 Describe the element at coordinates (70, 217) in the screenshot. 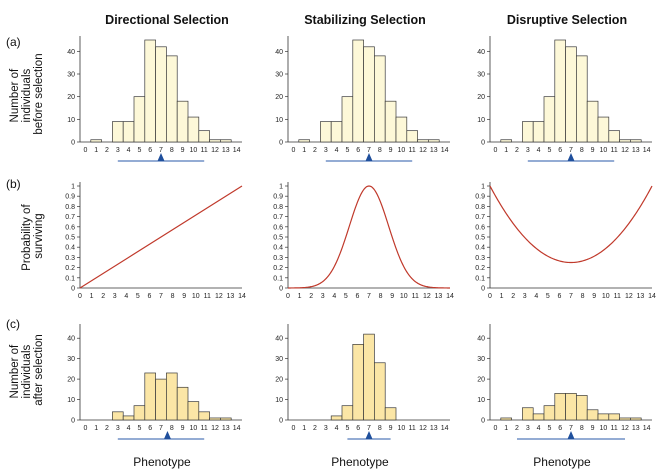

I see `y-tick-label: 0.7` at that location.